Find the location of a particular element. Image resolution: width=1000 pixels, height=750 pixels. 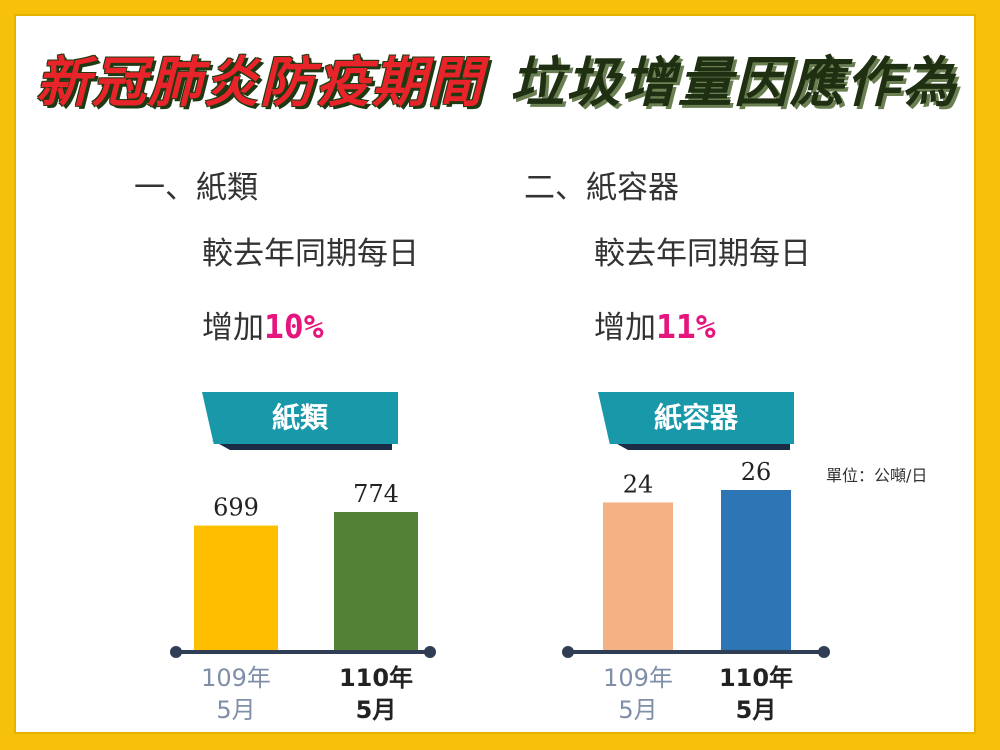

data-label-container-1: 26 is located at coordinates (756, 472).